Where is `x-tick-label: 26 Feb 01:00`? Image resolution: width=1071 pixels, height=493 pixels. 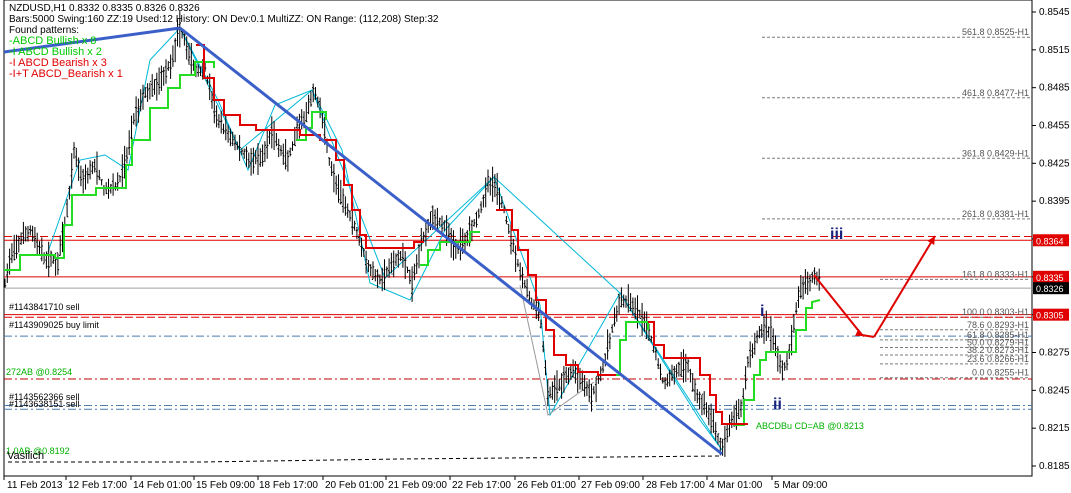
x-tick-label: 26 Feb 01:00 is located at coordinates (546, 485).